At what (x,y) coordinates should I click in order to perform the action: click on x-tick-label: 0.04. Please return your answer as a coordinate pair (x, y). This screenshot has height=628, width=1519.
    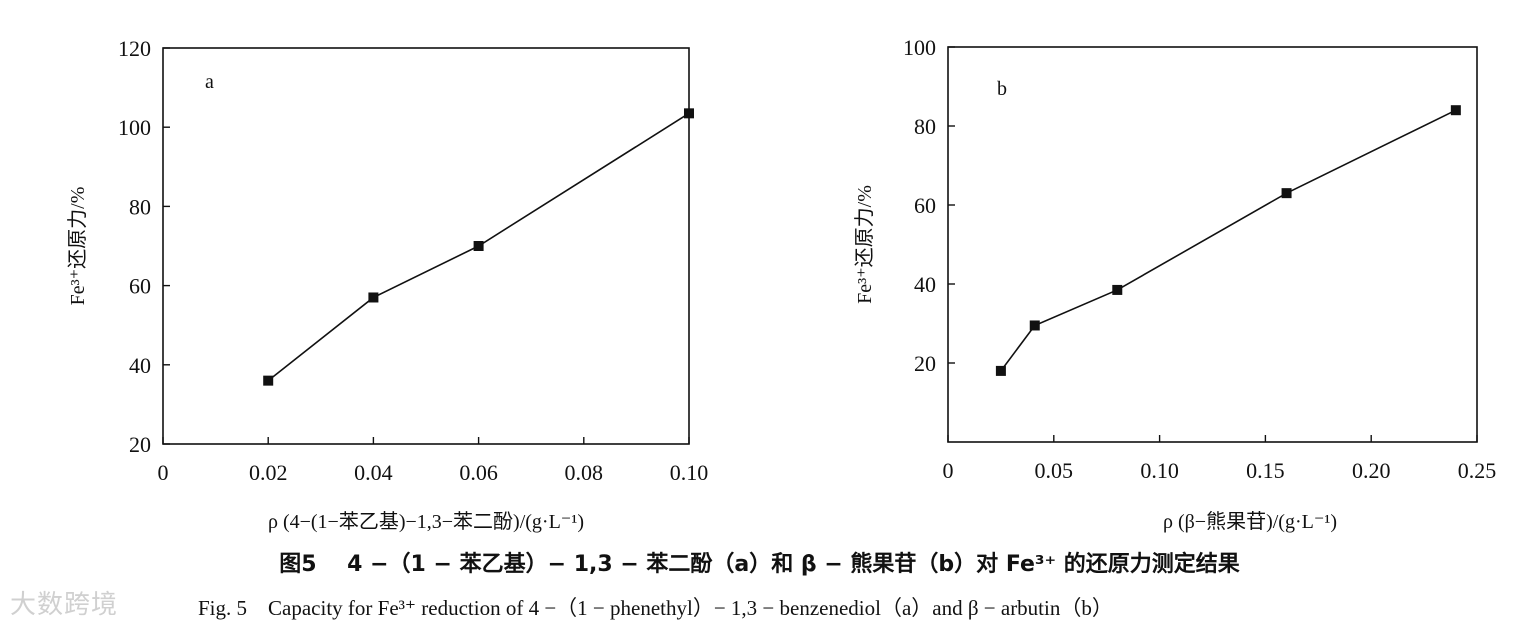
    Looking at the image, I should click on (373, 472).